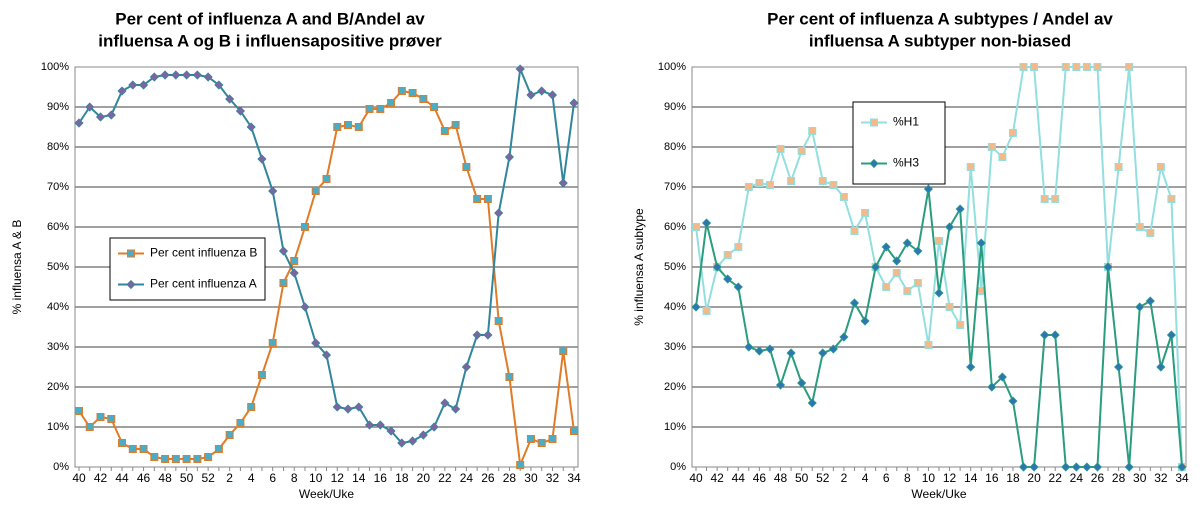 This screenshot has width=1200, height=518. What do you see at coordinates (1161, 478) in the screenshot?
I see `x-tick-label: 32` at bounding box center [1161, 478].